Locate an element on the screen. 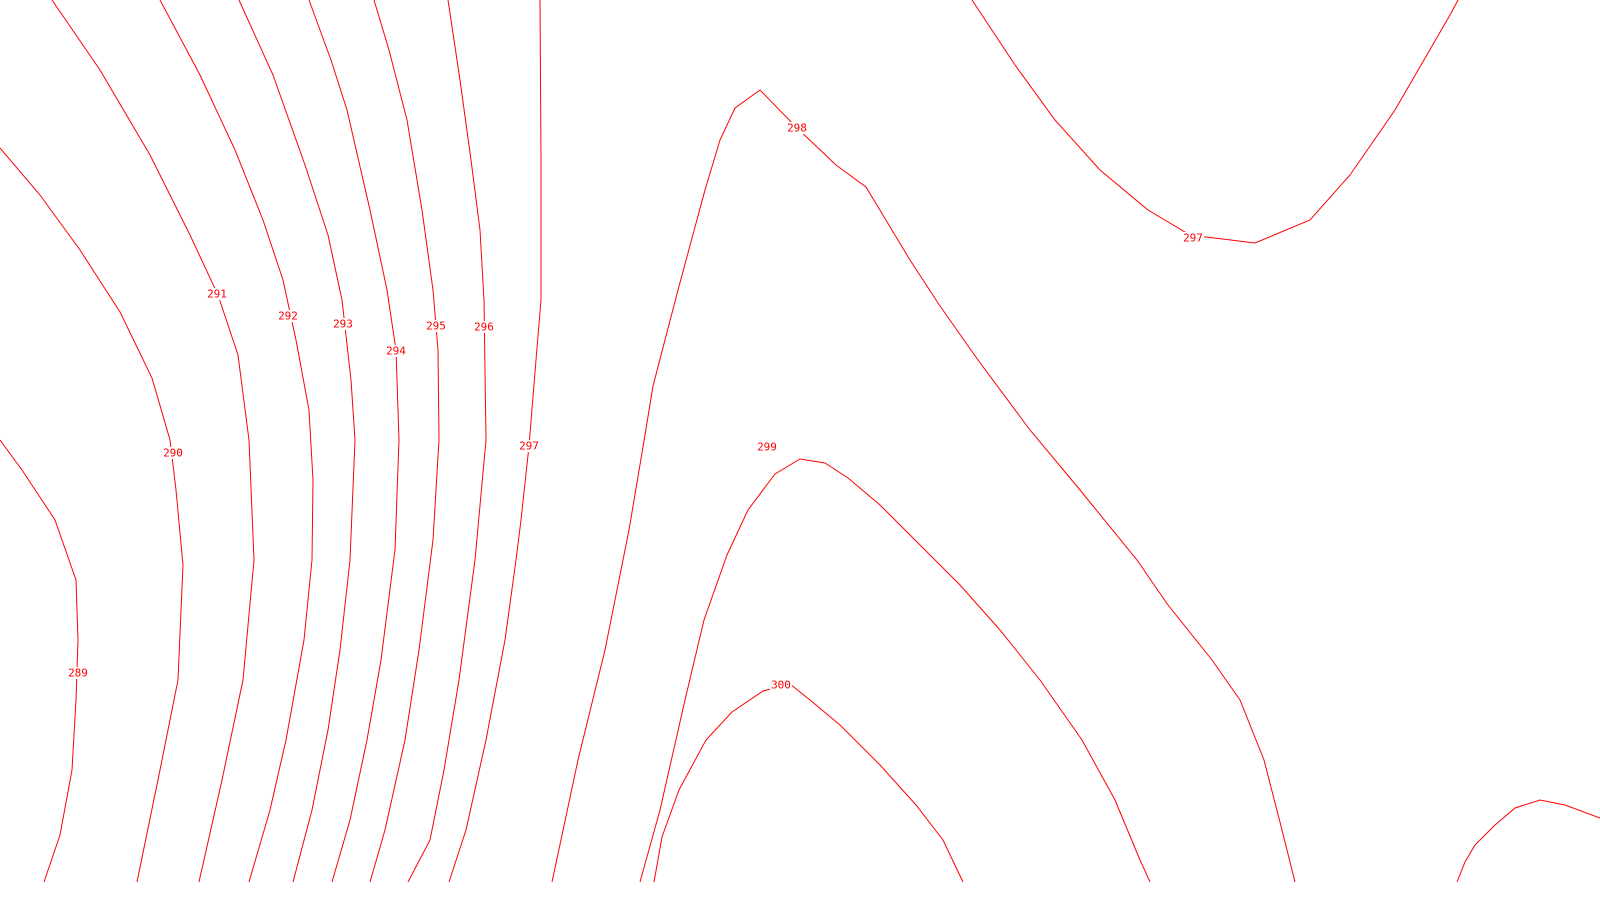 Image resolution: width=1600 pixels, height=900 pixels. contour-label-298: 298 is located at coordinates (797, 128).